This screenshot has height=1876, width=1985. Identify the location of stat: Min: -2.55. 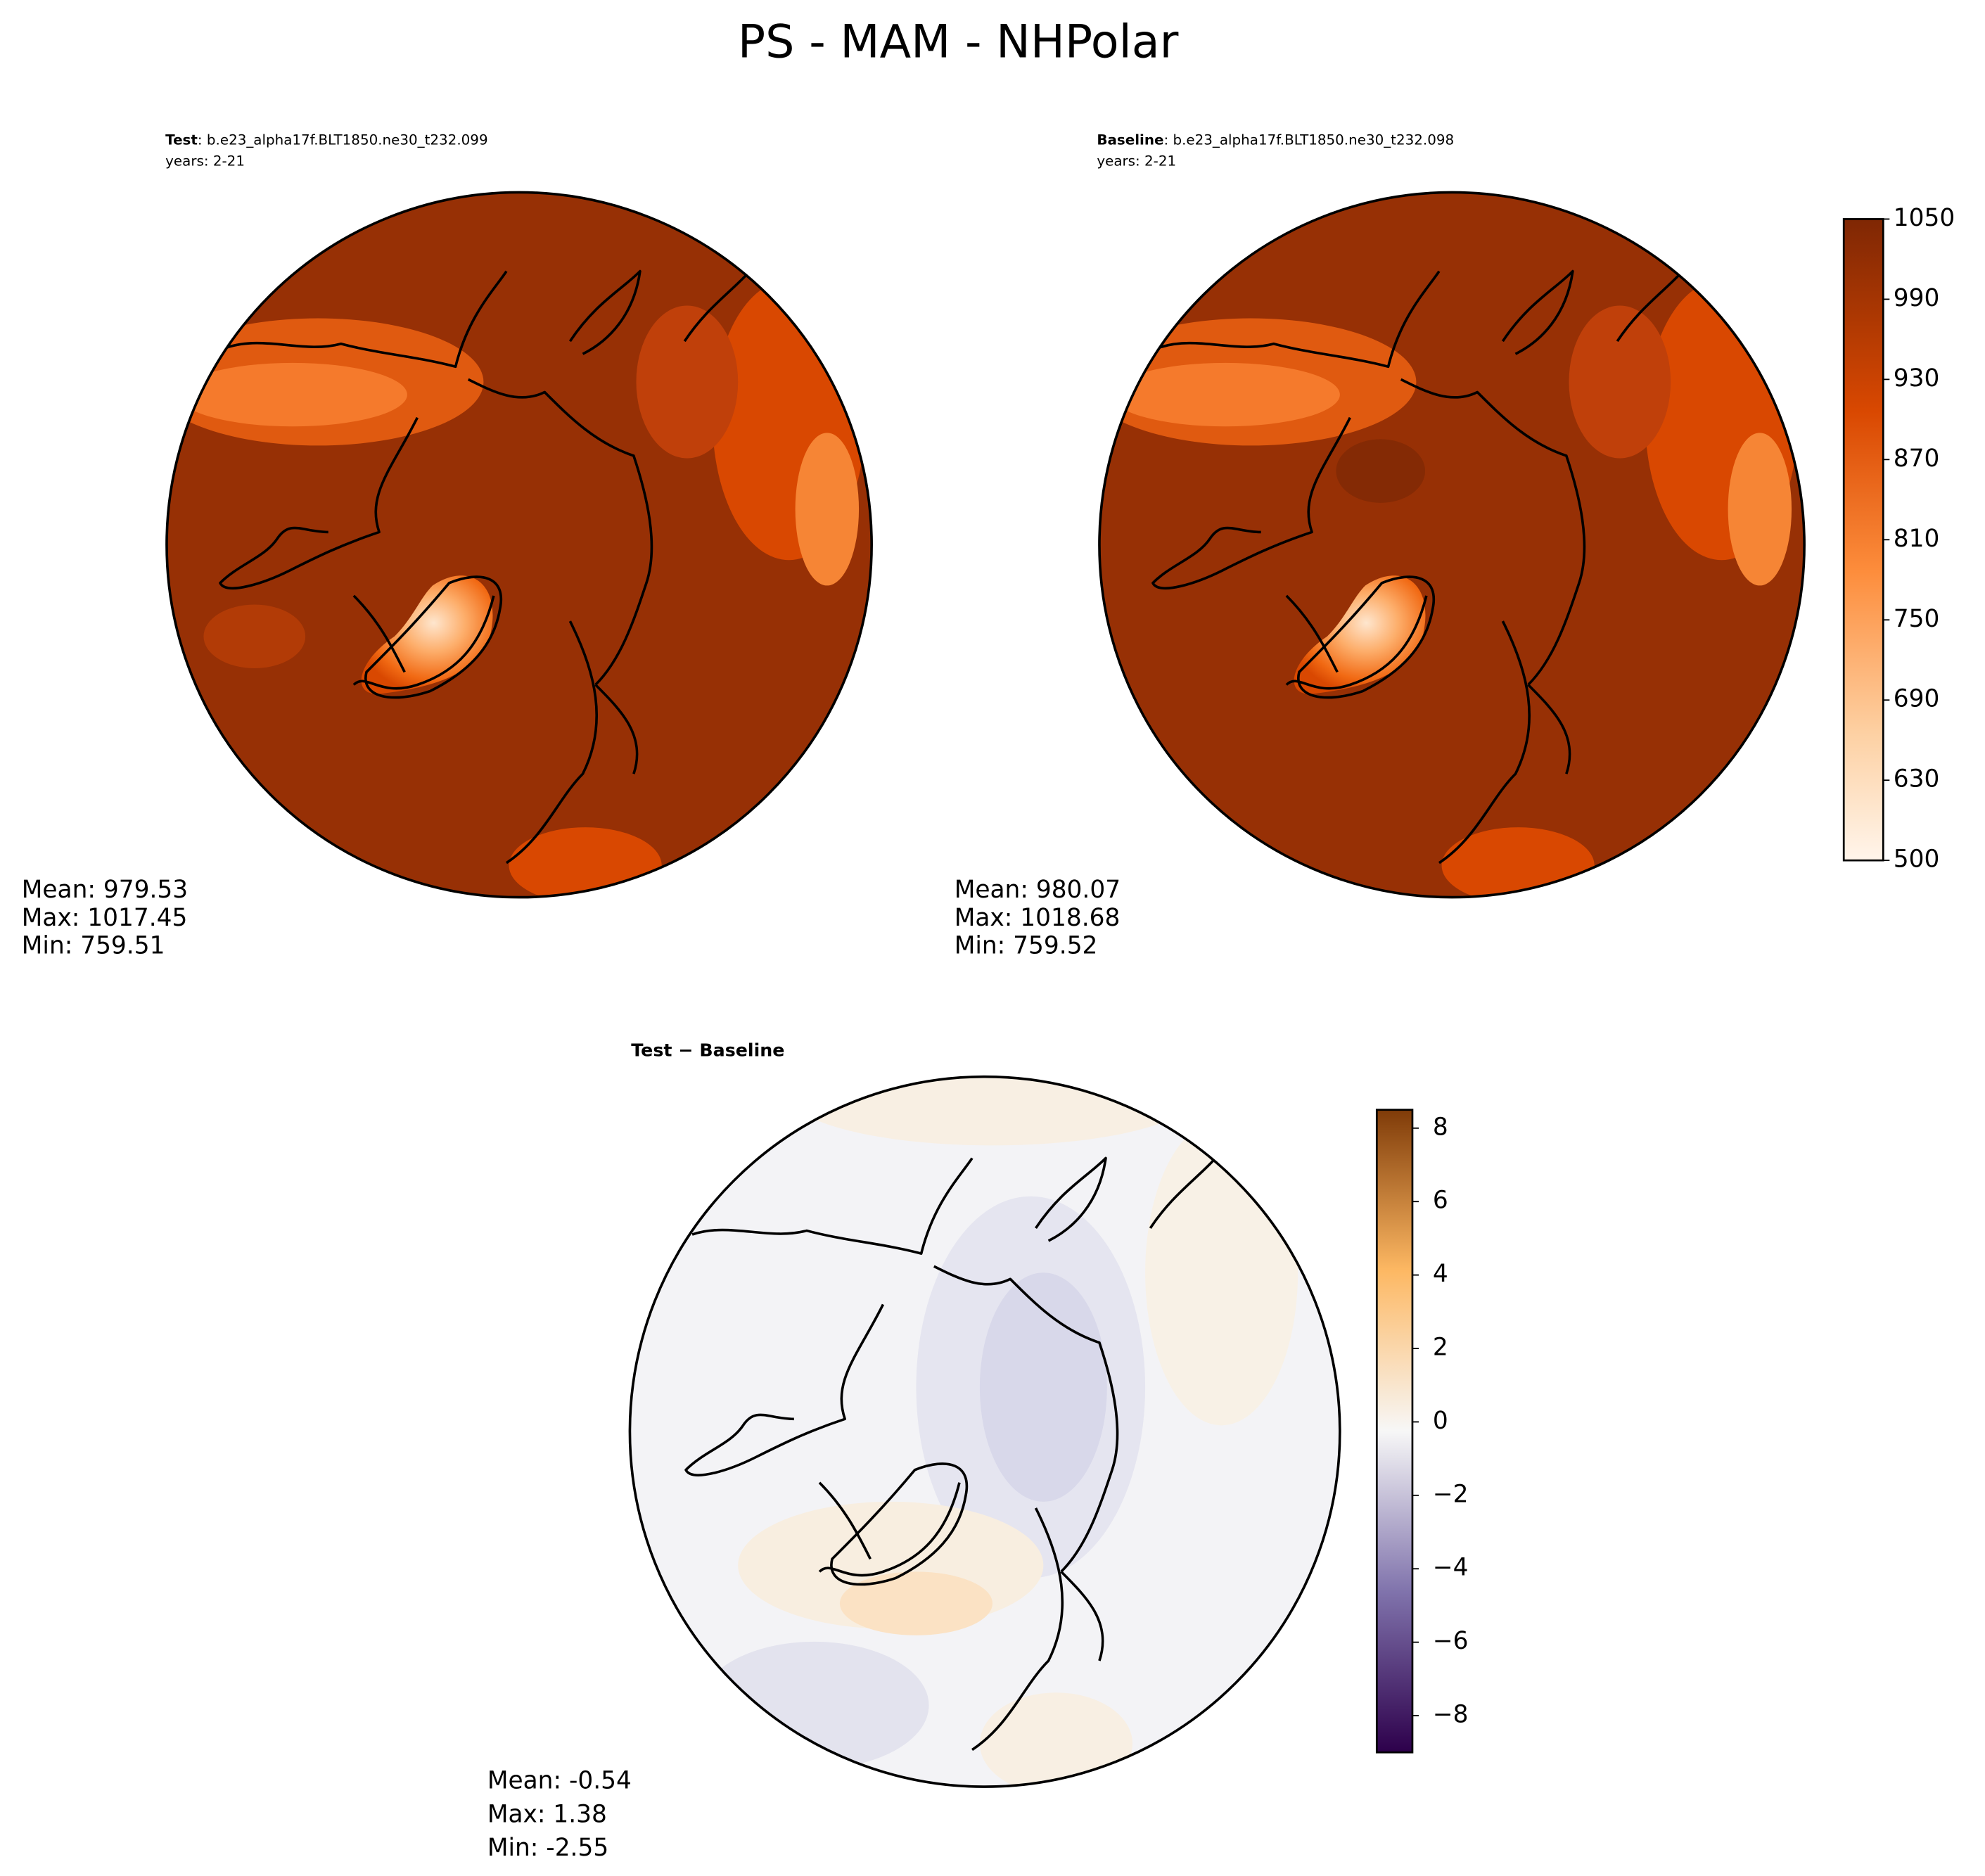
(547, 1848).